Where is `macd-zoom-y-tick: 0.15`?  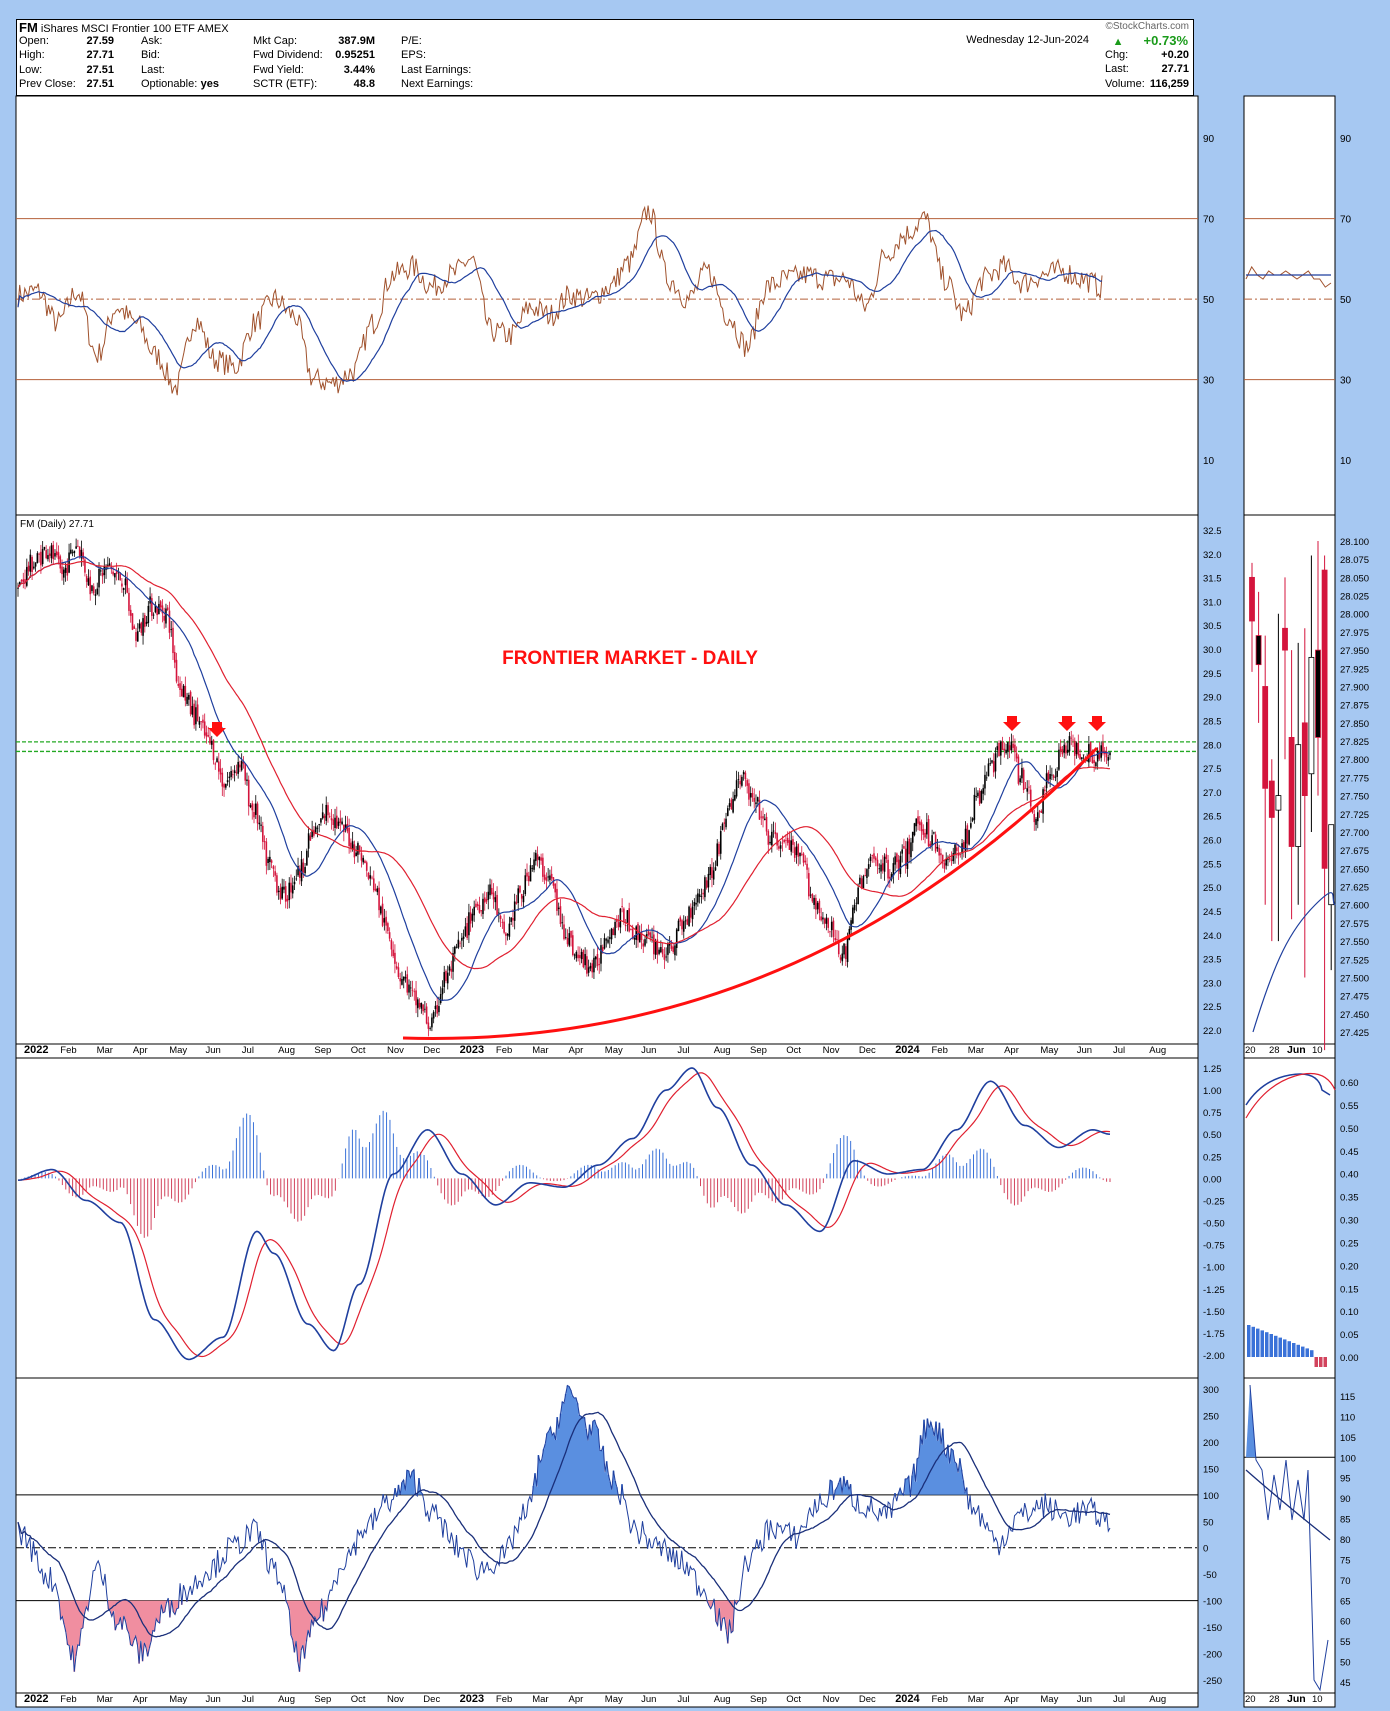
macd-zoom-y-tick: 0.15 is located at coordinates (1349, 1289).